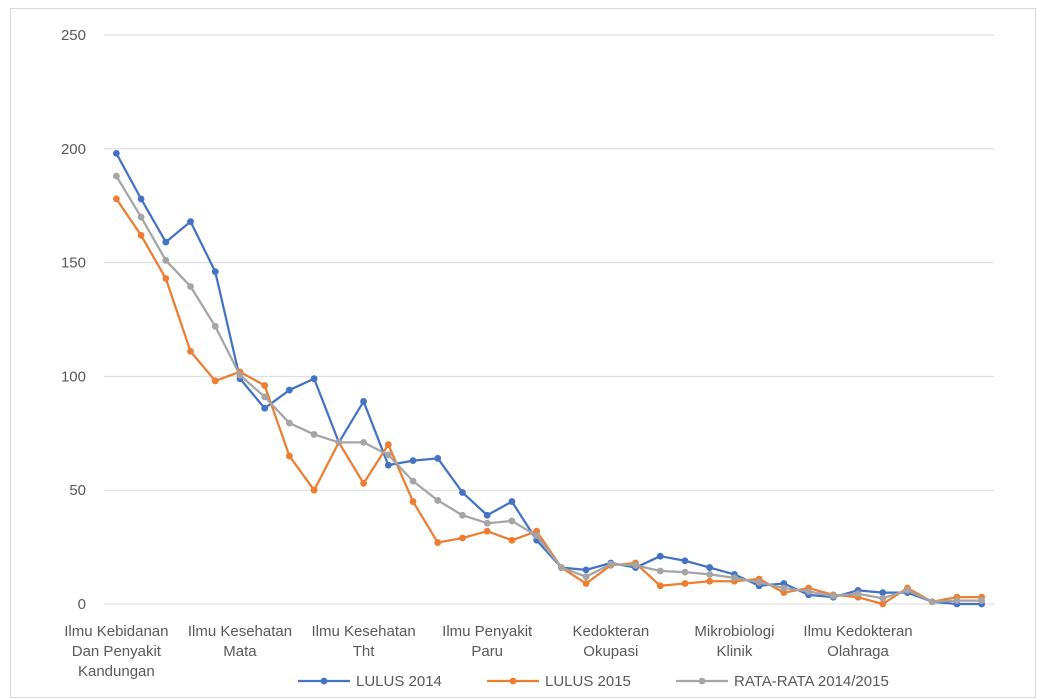 The width and height of the screenshot is (1047, 698). I want to click on legend-label: LULUS 2015, so click(588, 681).